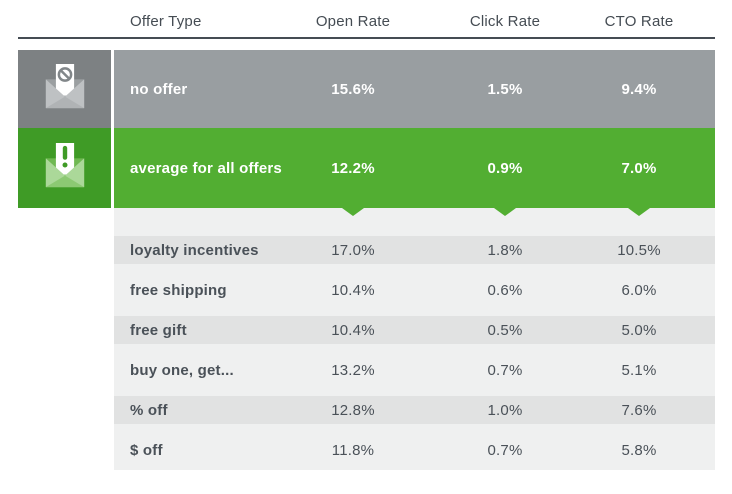 The image size is (732, 494). Describe the element at coordinates (639, 250) in the screenshot. I see `cto-rate-value: 10.5%` at that location.